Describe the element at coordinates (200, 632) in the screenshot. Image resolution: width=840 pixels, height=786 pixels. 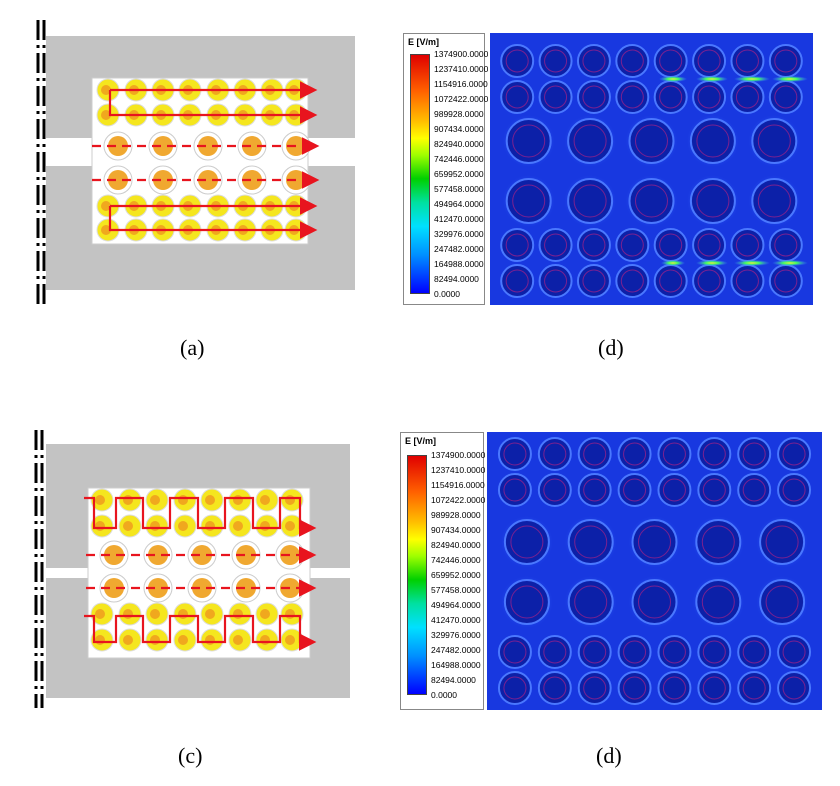
I see `meander-signal-path` at that location.